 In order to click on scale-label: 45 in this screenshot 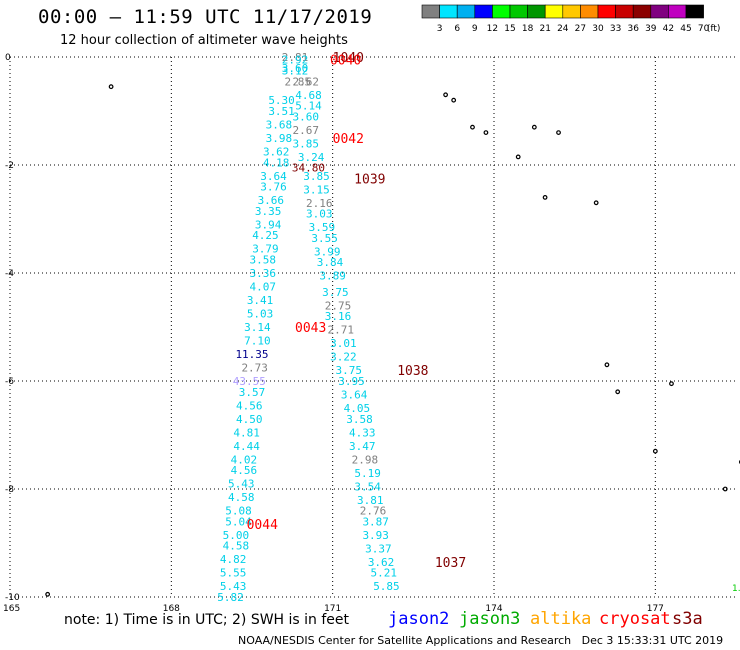, I will do `click(685, 29)`.